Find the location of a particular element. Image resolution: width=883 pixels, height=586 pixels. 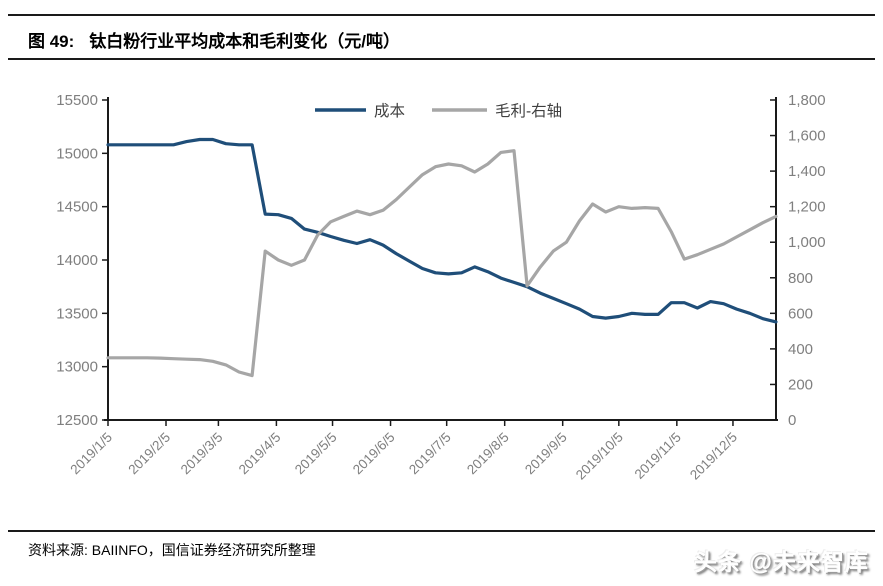

left-axis-tick-label: 14500 is located at coordinates (77, 207).